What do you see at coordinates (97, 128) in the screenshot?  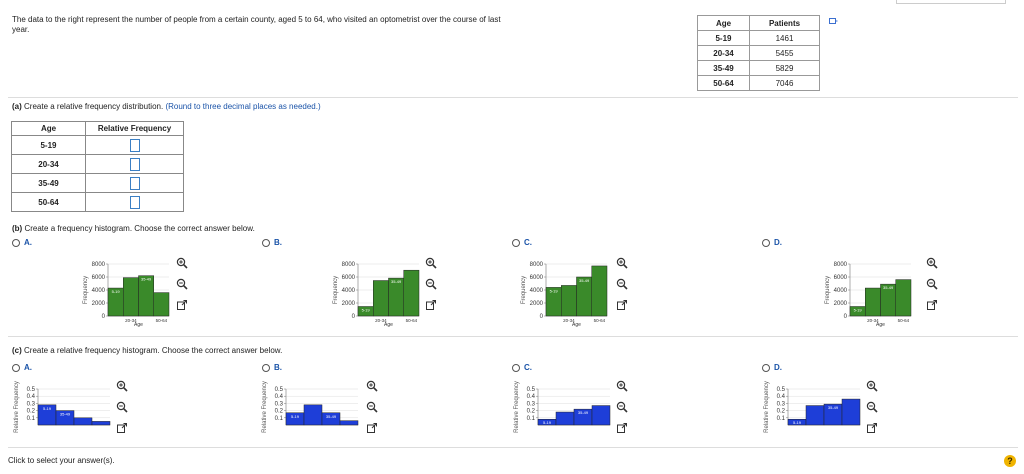 I see `rf-table-header: Age Relative Frequency` at bounding box center [97, 128].